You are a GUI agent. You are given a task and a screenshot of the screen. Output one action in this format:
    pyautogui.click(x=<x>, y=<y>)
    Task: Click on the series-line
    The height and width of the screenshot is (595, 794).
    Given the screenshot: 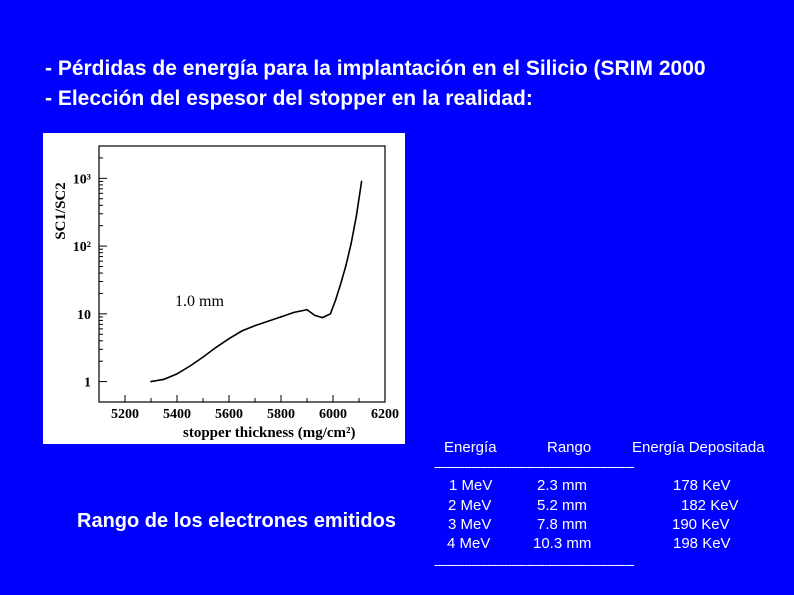 What is the action you would take?
    pyautogui.click(x=256, y=282)
    